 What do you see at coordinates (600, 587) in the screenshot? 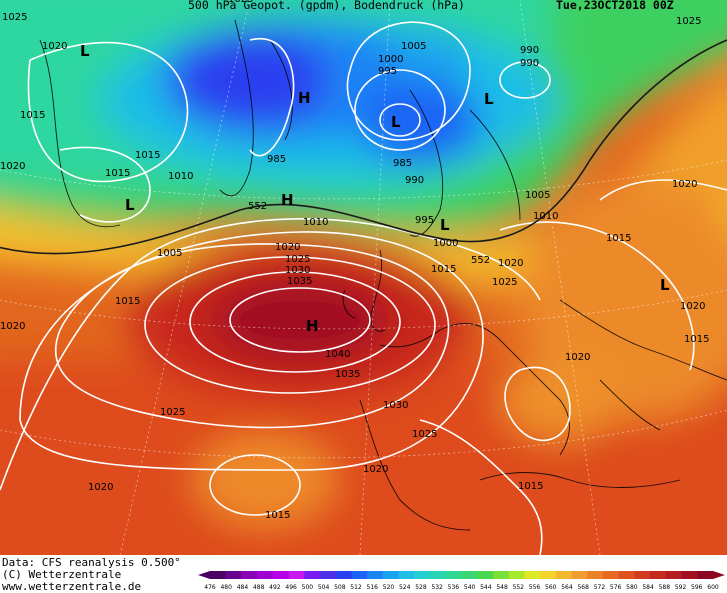
I see `legend-tick-label: 572` at bounding box center [600, 587].